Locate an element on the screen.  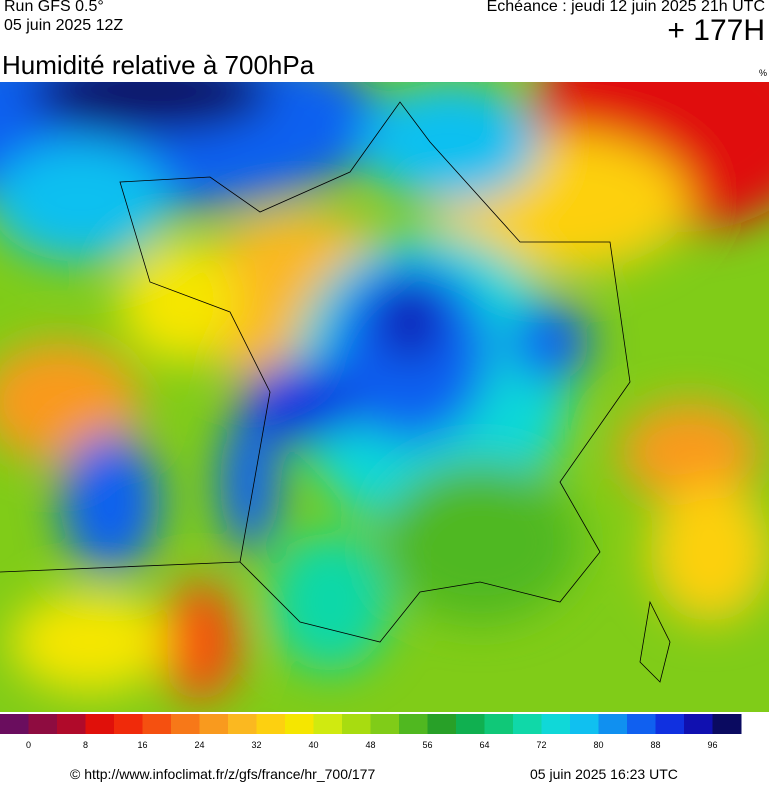
unit: % is located at coordinates (762, 73).